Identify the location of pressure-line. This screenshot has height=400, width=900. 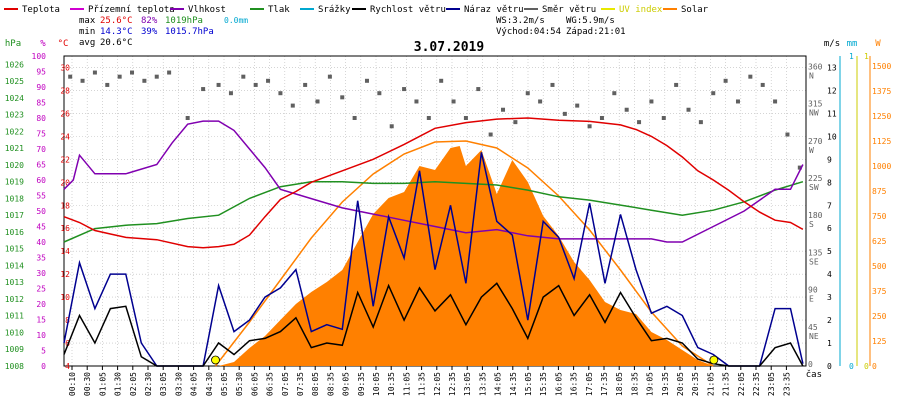
(433, 211).